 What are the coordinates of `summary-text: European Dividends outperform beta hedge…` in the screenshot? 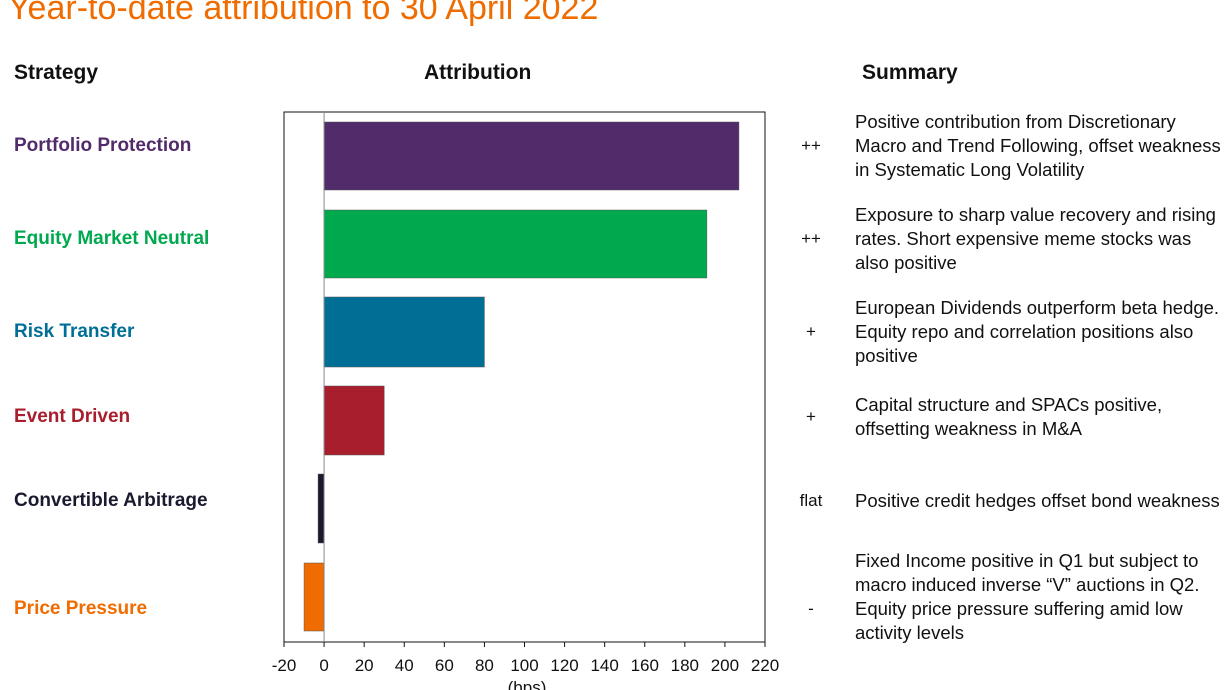 It's located at (1037, 331).